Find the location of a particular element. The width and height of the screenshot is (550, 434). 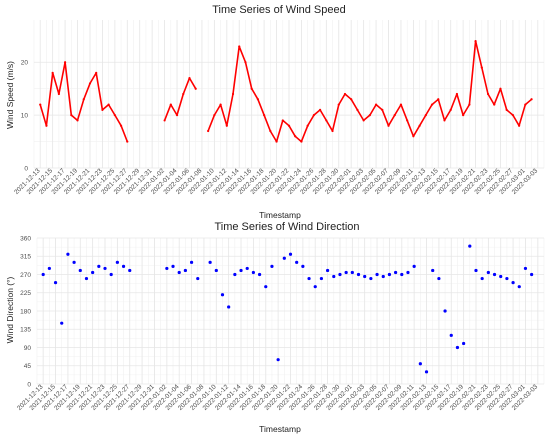

y-tick-label: 360 is located at coordinates (25, 238).